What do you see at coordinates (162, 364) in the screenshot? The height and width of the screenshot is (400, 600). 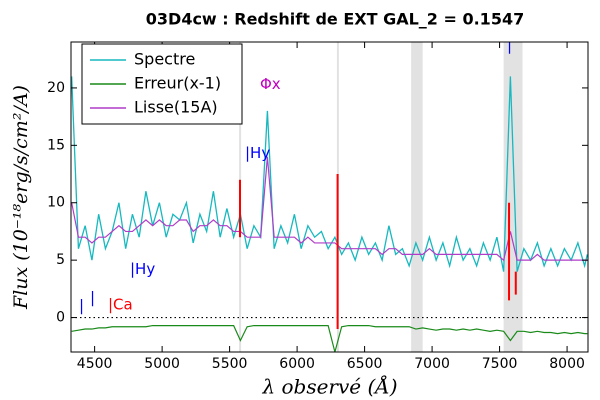 I see `x-tick-label: 5000` at bounding box center [162, 364].